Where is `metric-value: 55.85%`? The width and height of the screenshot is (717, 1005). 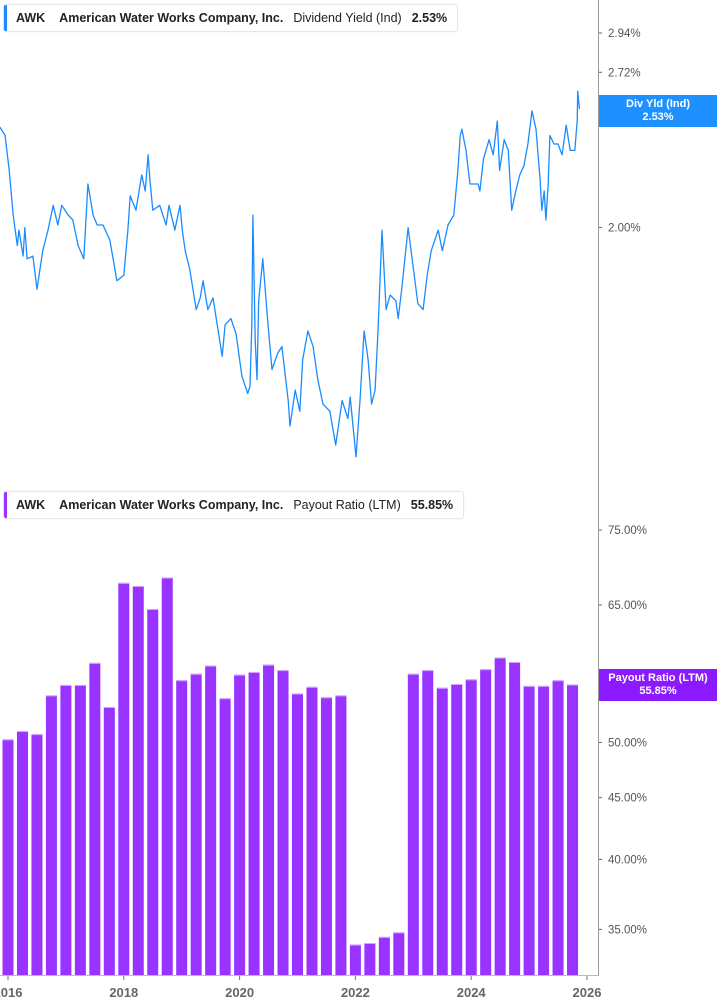
metric-value: 55.85% is located at coordinates (432, 505).